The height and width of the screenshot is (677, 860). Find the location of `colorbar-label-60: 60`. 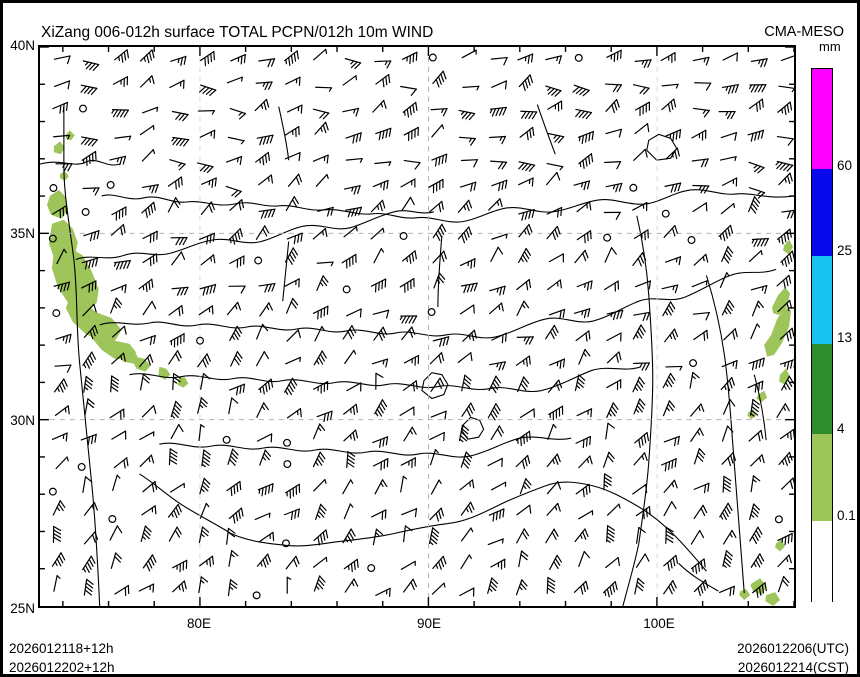

colorbar-label-60: 60 is located at coordinates (845, 165).